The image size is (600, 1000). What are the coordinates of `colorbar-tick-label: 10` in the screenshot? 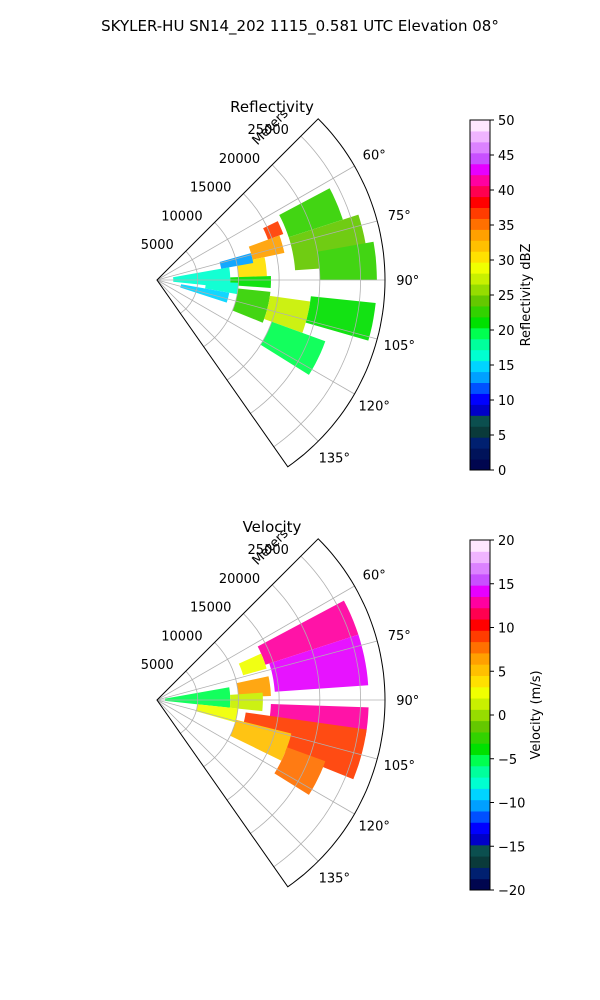 It's located at (506, 629).